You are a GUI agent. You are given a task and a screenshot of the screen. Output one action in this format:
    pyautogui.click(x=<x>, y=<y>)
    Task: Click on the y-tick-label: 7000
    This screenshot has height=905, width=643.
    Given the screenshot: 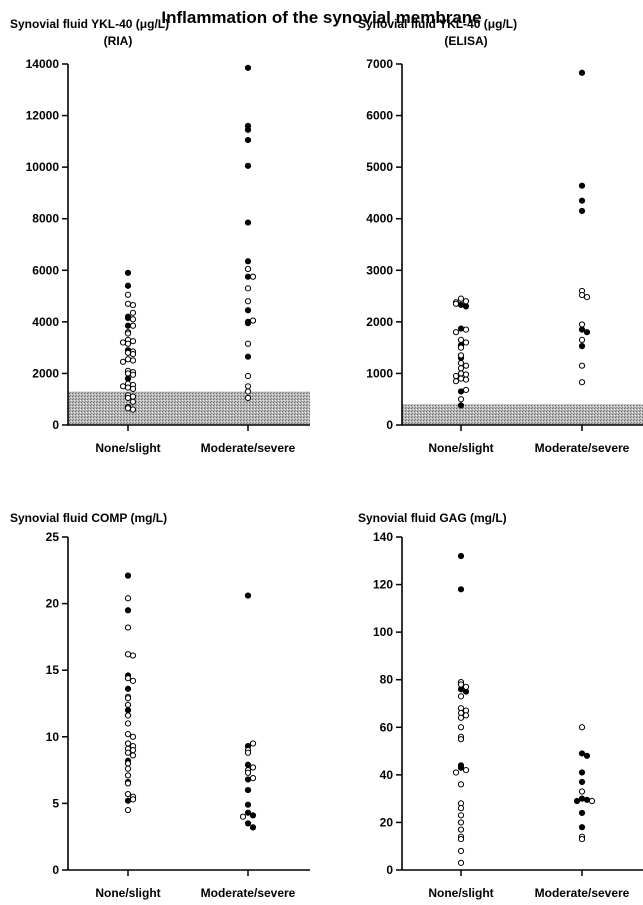 What is the action you would take?
    pyautogui.click(x=379, y=64)
    